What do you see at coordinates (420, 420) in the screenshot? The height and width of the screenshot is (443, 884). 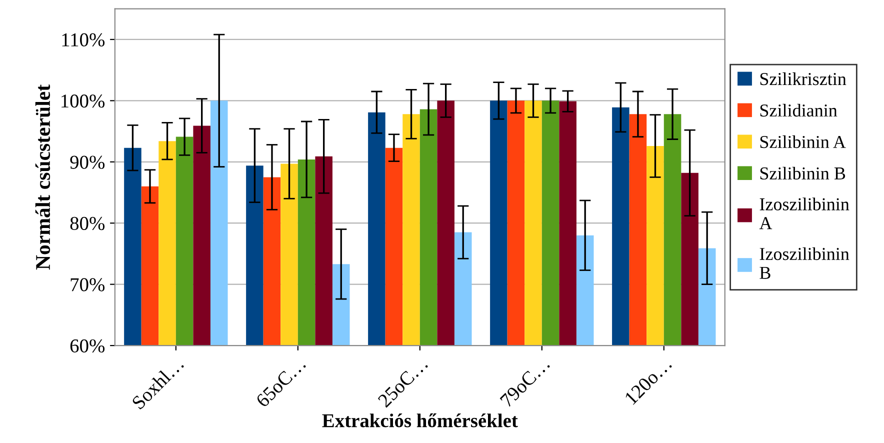 I see `x-axis-title: Extrakciós hőmérséklet` at bounding box center [420, 420].